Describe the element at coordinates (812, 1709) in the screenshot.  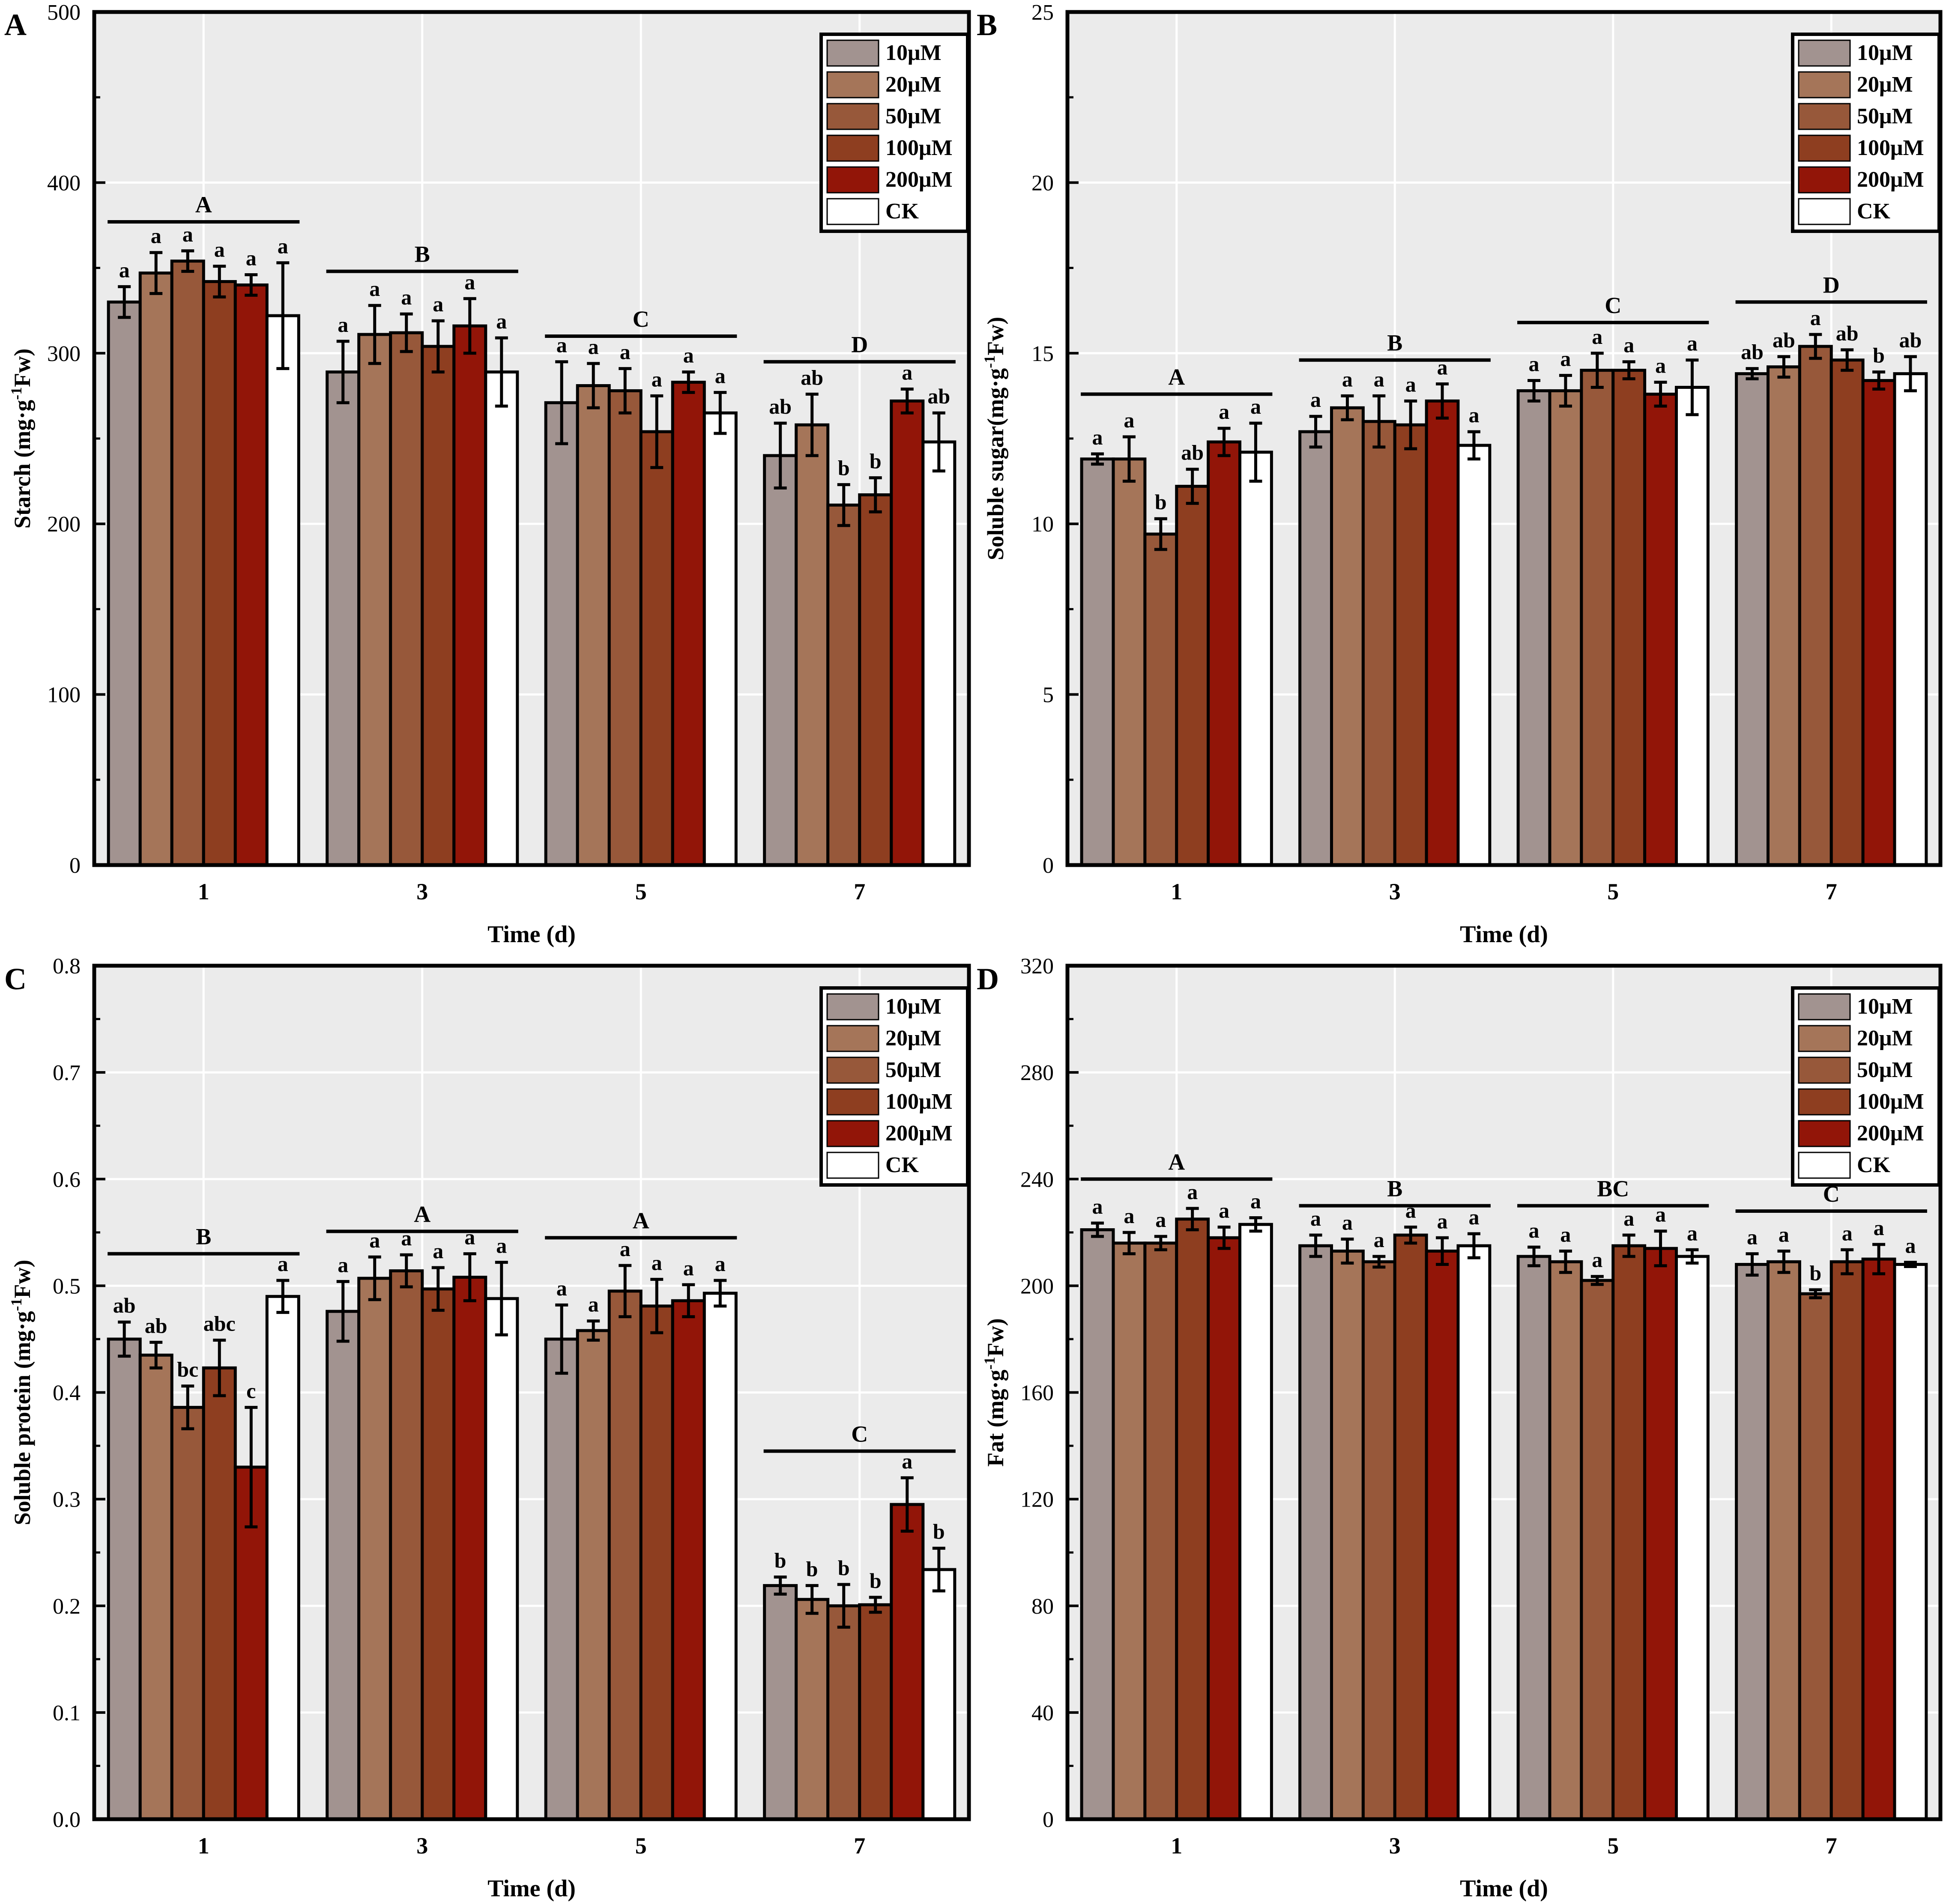
I see `bar-20um-day7` at that location.